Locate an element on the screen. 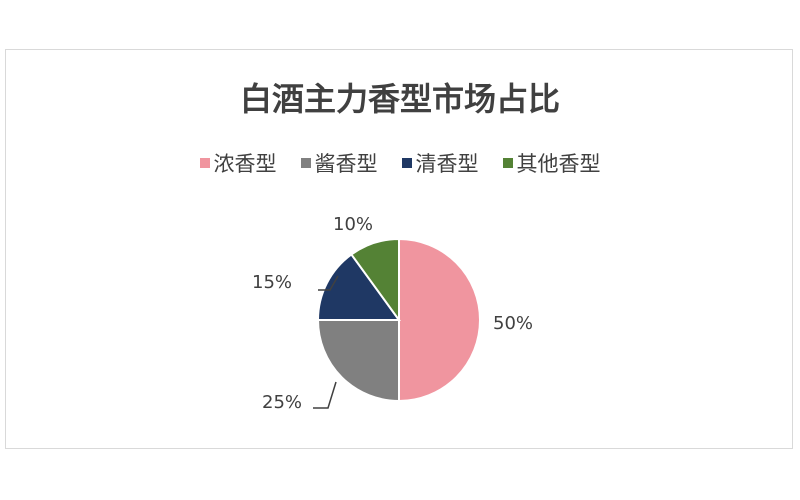  data-label-3: 10% is located at coordinates (353, 224).